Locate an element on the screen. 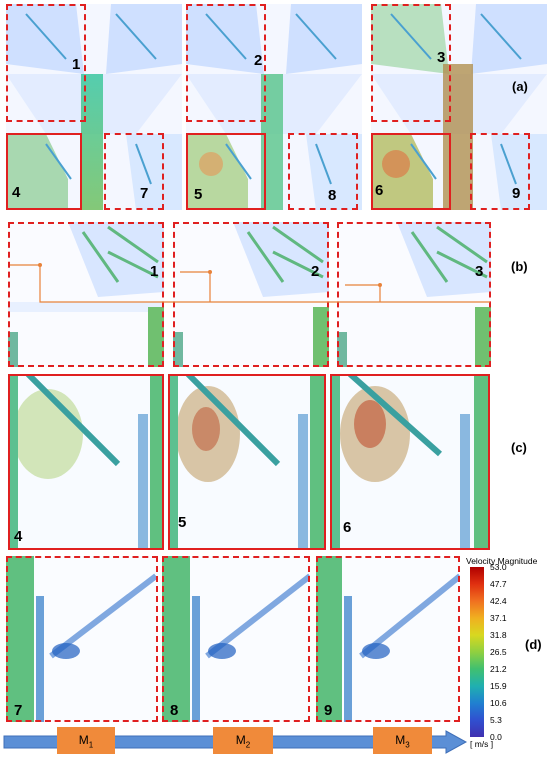 The image size is (550, 758). panel-label-a: (a) is located at coordinates (520, 86).